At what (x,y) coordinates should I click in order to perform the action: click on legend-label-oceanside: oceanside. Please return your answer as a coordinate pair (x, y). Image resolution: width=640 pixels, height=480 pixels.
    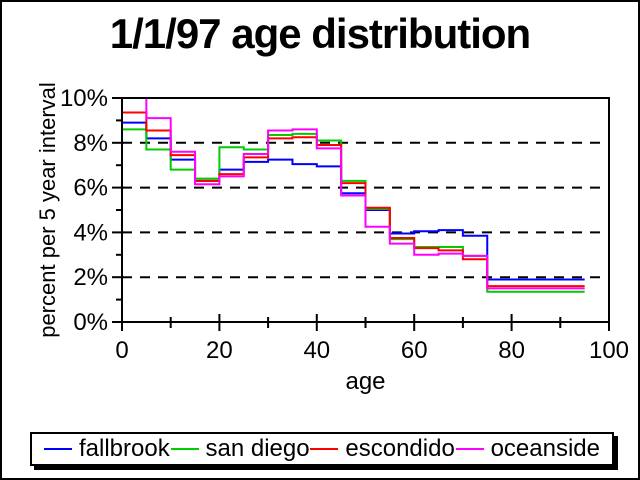
    Looking at the image, I should click on (545, 448).